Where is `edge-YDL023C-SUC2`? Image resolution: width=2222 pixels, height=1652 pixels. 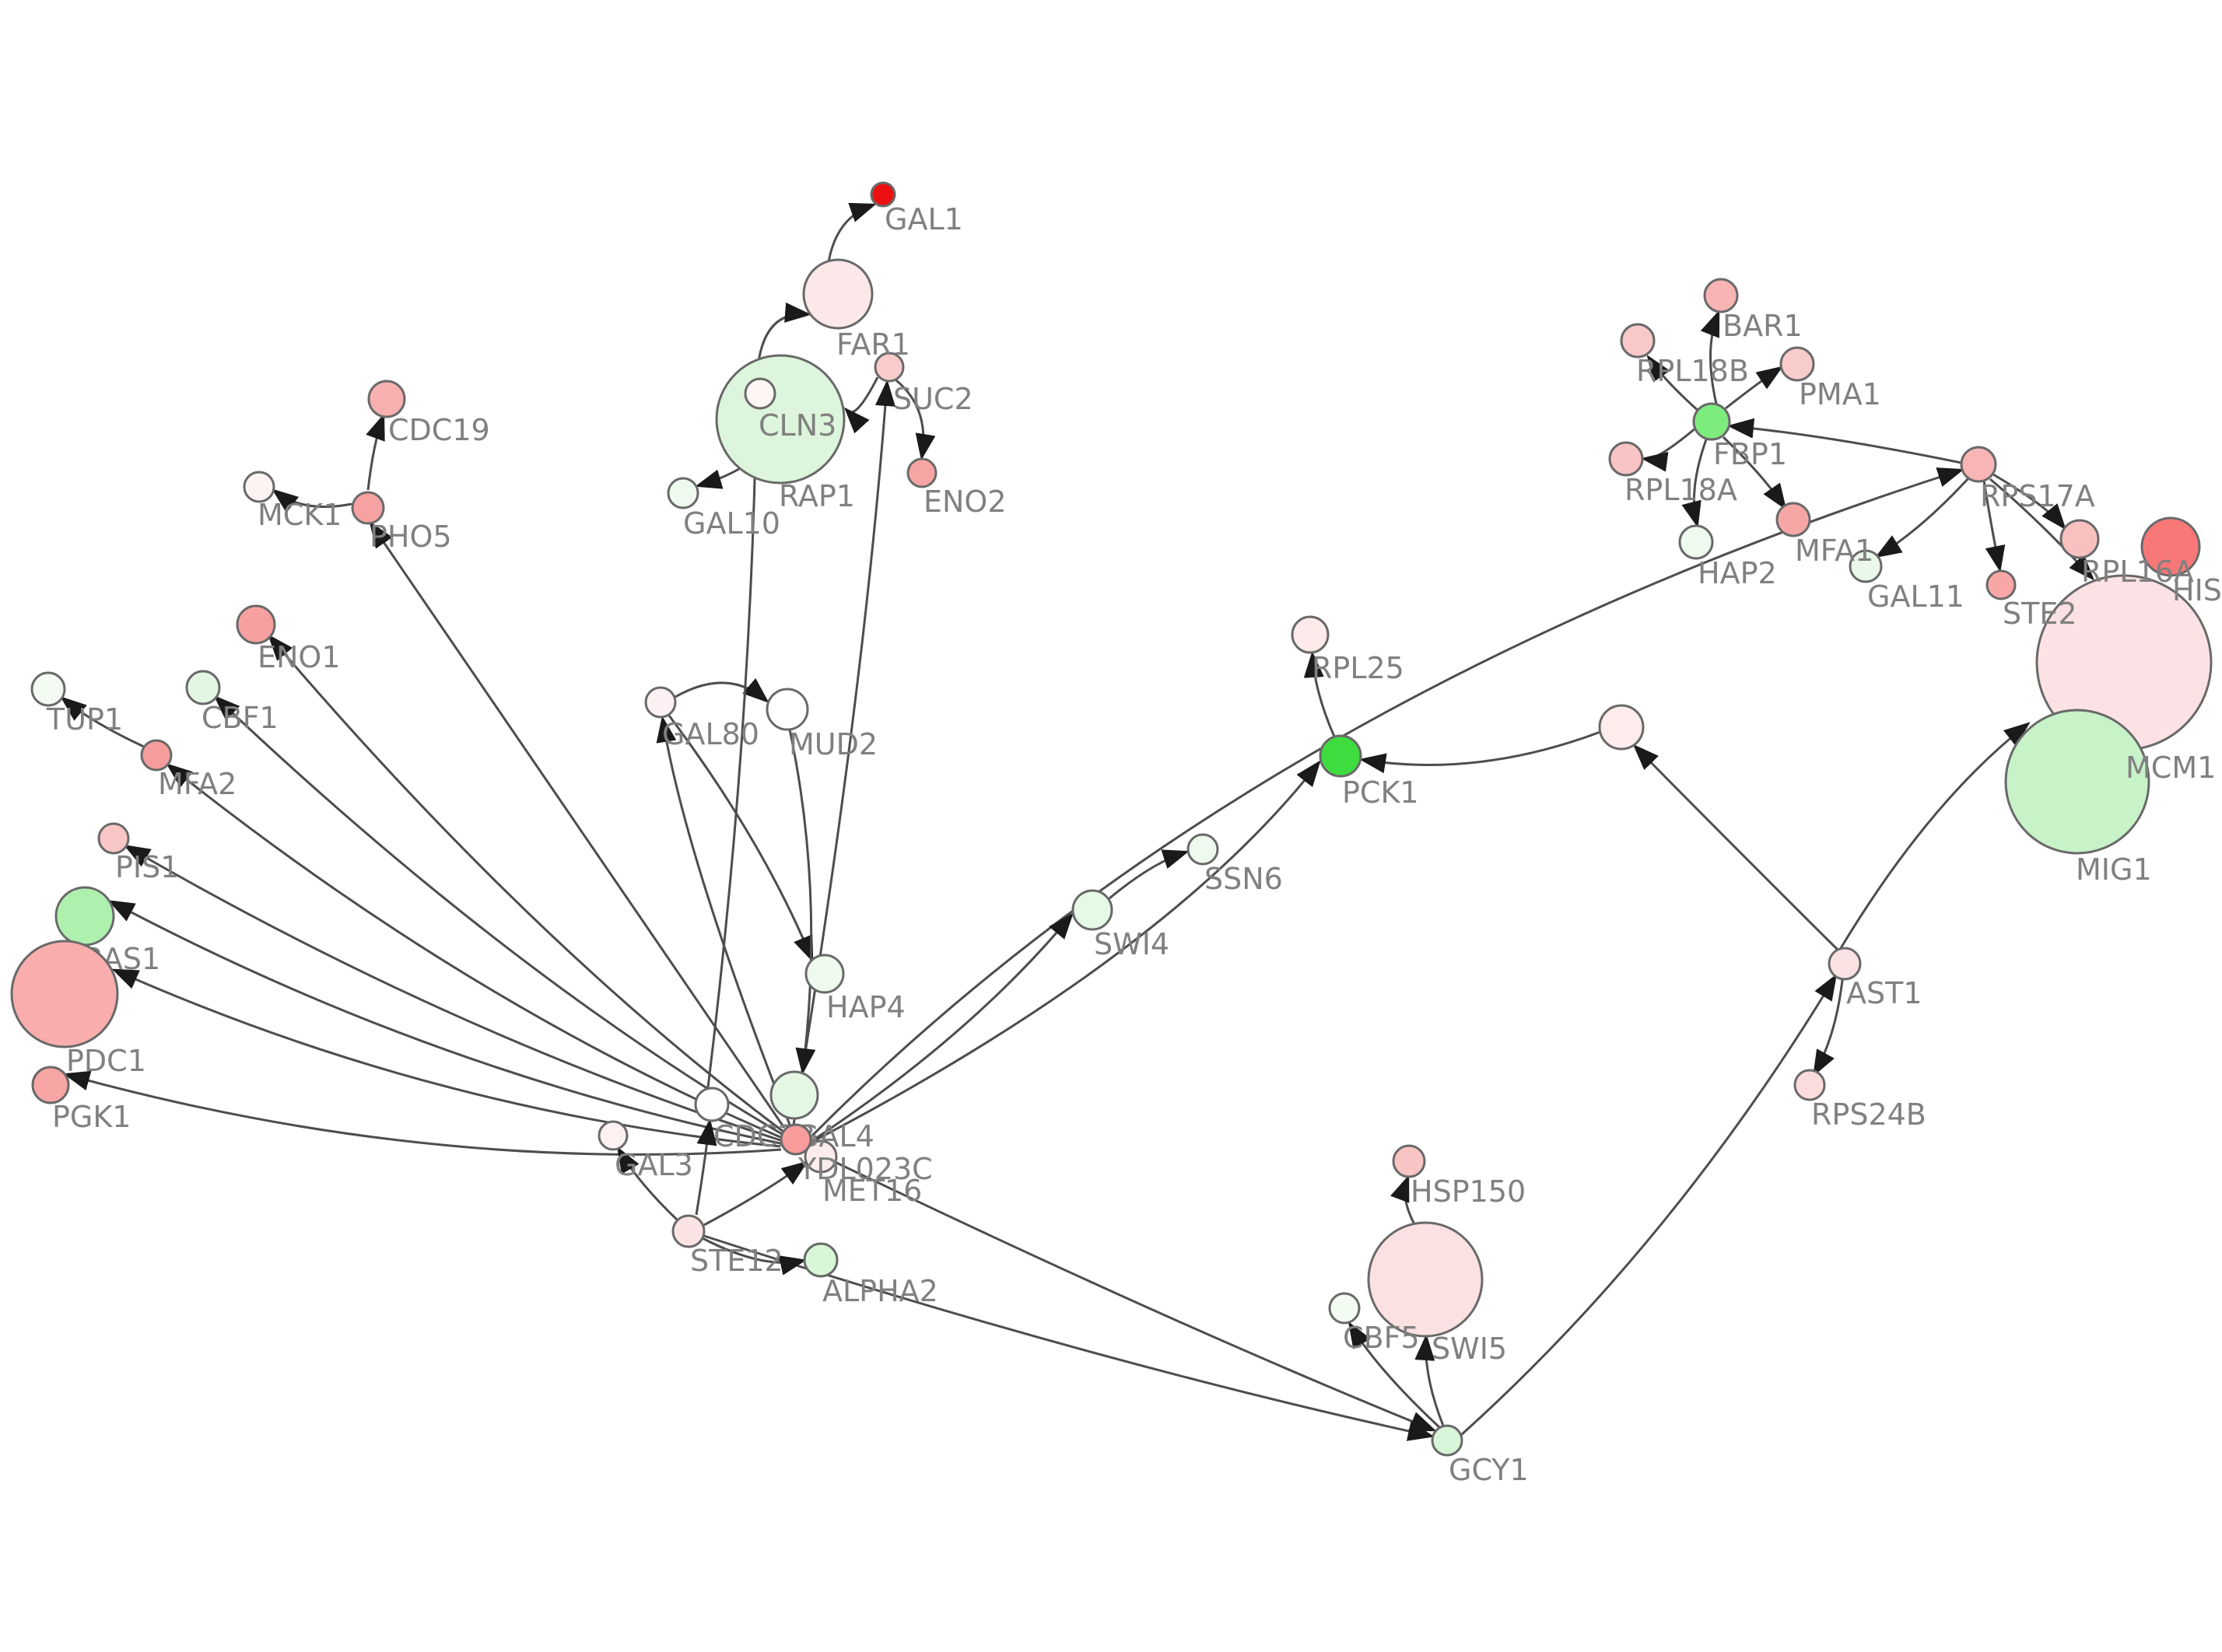
edge-YDL023C-SUC2 is located at coordinates (843, 753).